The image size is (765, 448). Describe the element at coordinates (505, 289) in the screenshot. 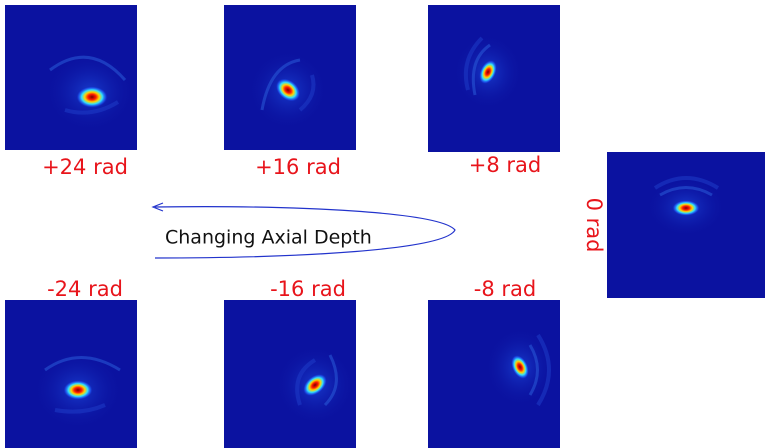

I see `panel-label: -8 rad` at that location.